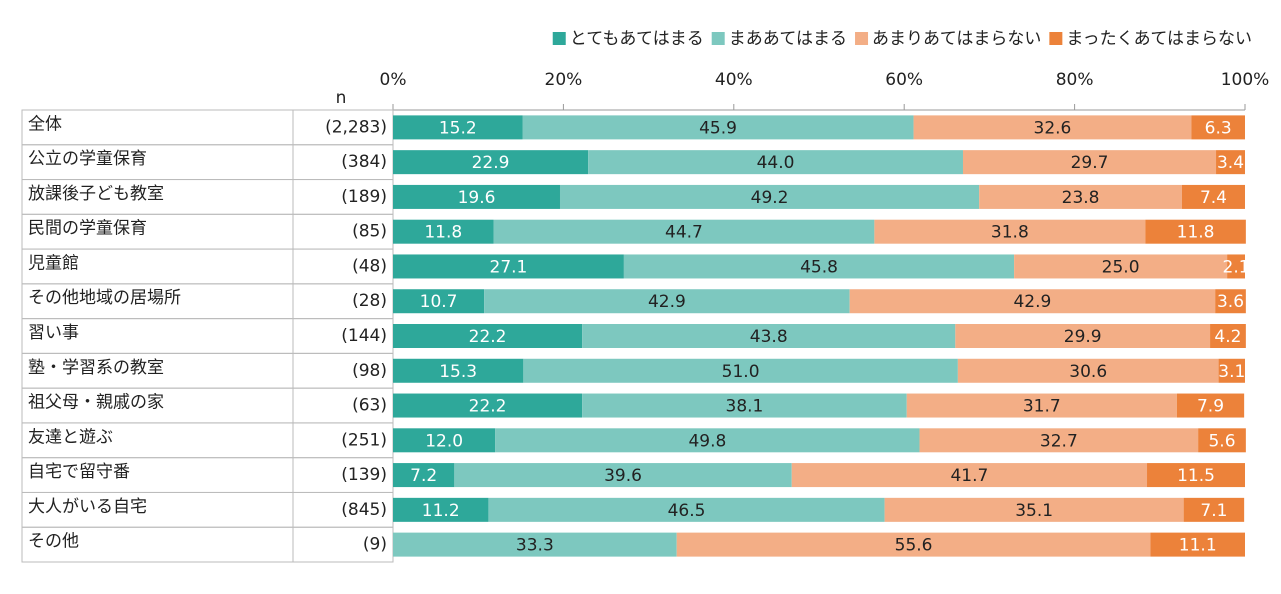 The image size is (1281, 594). I want to click on value-label: 35.1, so click(1034, 511).